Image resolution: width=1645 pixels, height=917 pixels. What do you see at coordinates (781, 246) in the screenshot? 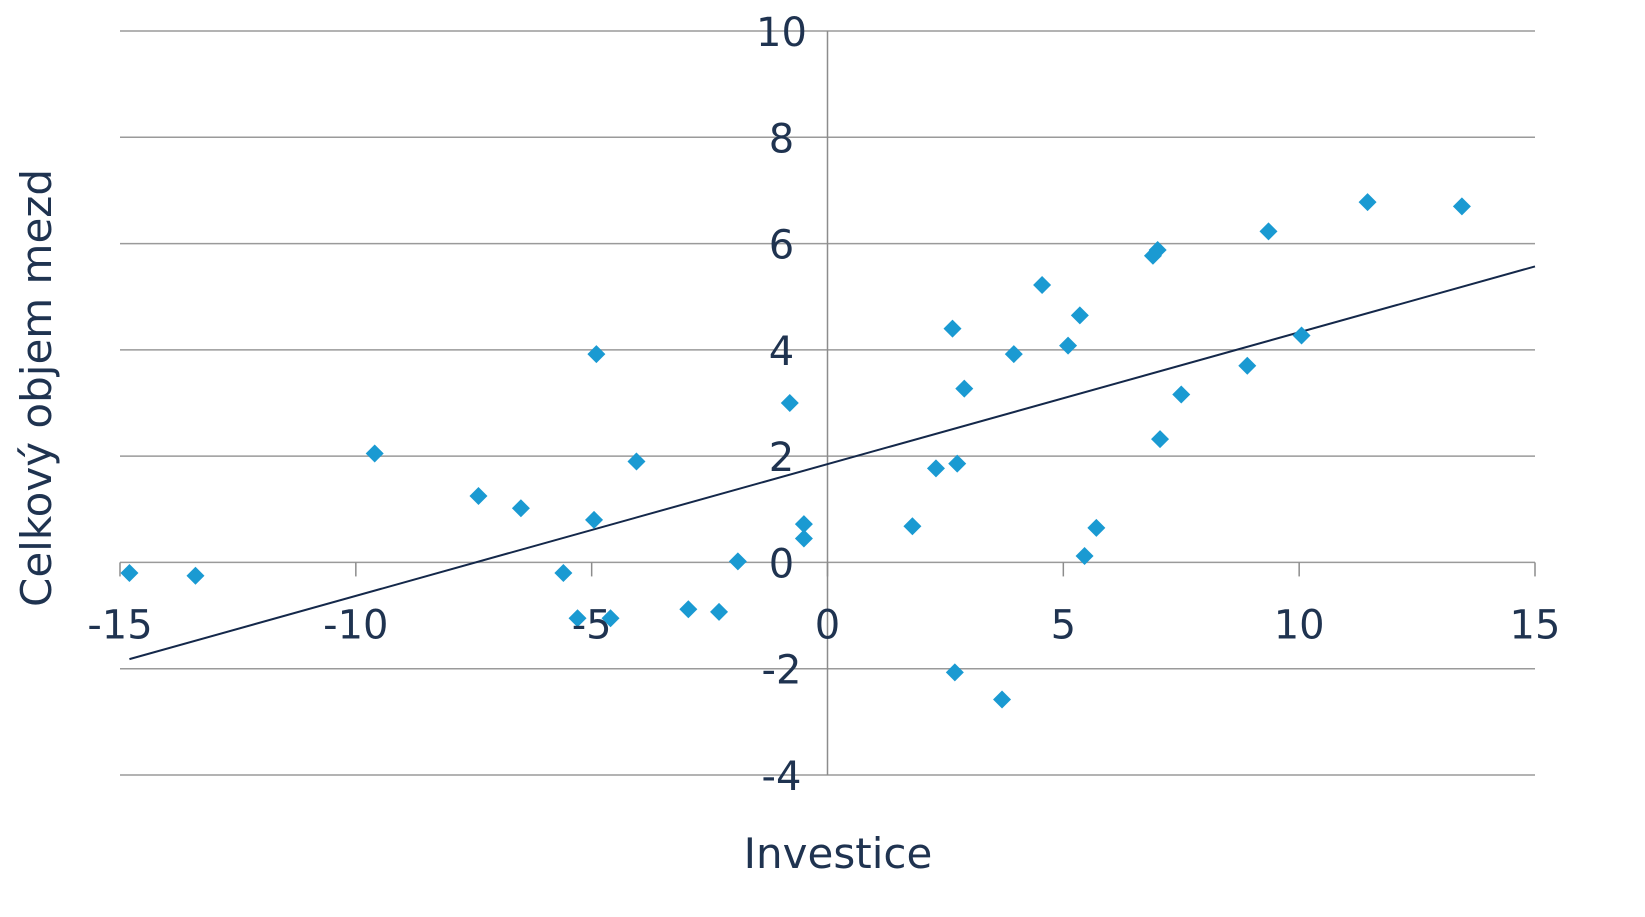
I see `y-tick-label: 6` at bounding box center [781, 246].